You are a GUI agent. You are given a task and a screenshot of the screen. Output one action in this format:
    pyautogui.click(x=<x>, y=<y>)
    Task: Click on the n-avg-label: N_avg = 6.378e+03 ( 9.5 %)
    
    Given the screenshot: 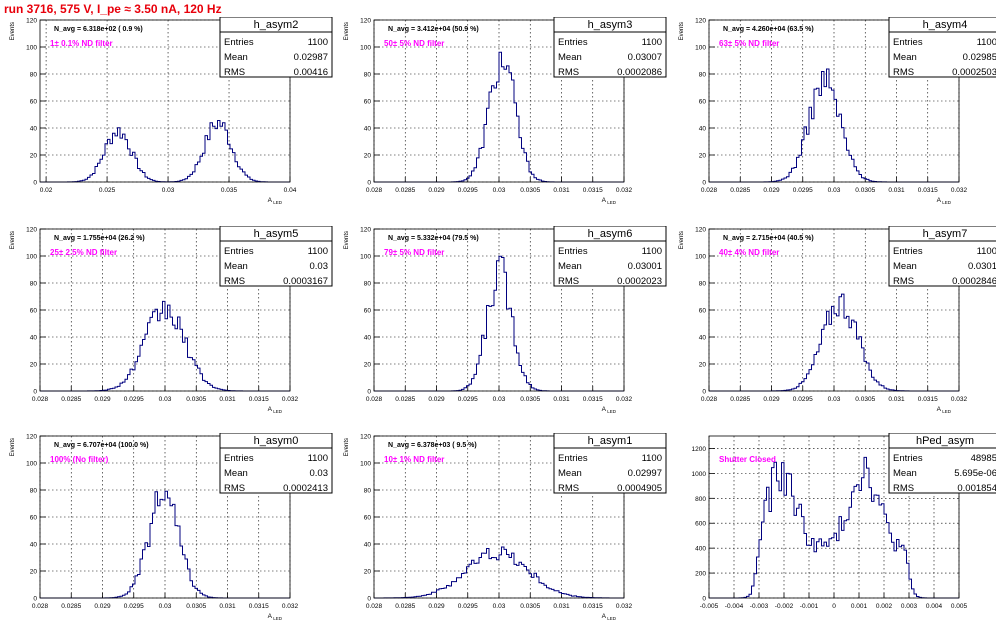 What is the action you would take?
    pyautogui.click(x=432, y=445)
    